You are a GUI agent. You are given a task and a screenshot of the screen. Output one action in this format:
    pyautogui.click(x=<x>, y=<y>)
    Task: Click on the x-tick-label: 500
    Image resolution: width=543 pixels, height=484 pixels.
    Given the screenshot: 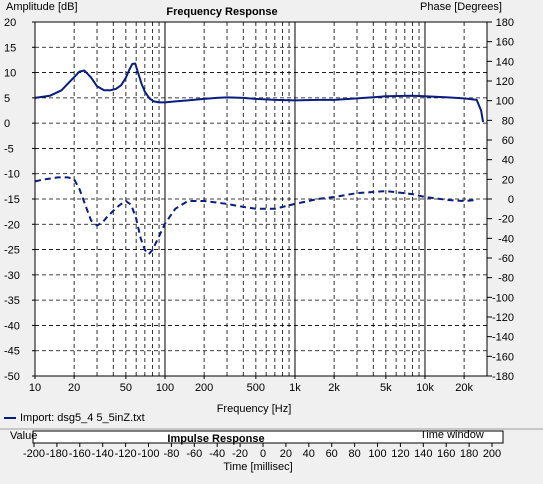 What is the action you would take?
    pyautogui.click(x=256, y=388)
    